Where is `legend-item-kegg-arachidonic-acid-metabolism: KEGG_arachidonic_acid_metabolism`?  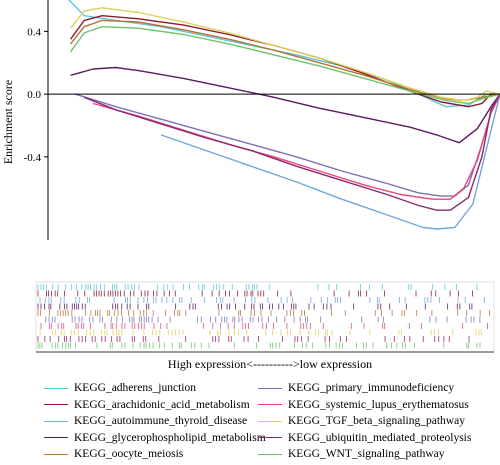 legend-item-kegg-arachidonic-acid-metabolism: KEGG_arachidonic_acid_metabolism is located at coordinates (147, 405).